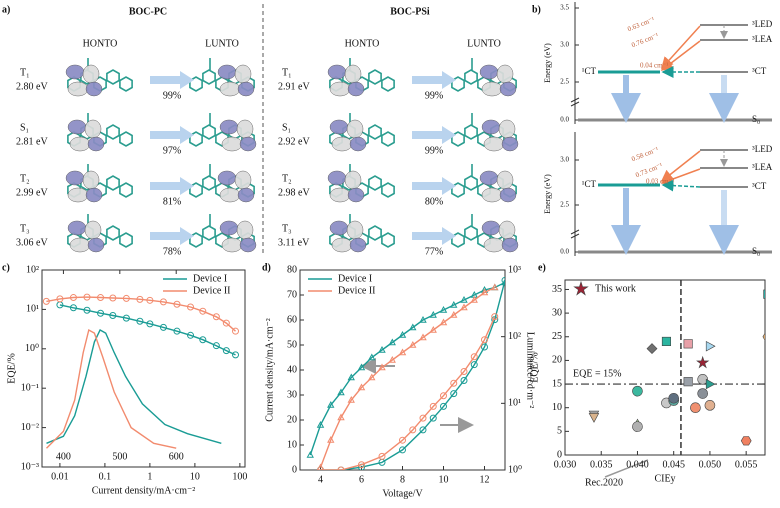 This screenshot has width=780, height=508. What do you see at coordinates (362, 43) in the screenshot?
I see `column-title: HONTO` at bounding box center [362, 43].